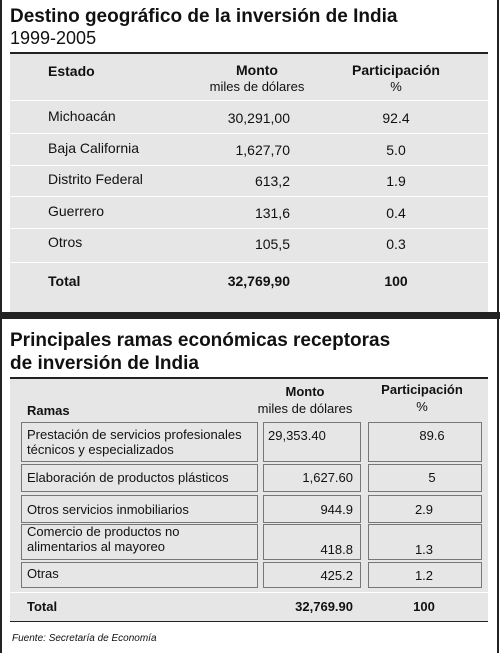 The image size is (500, 653). Describe the element at coordinates (100, 449) in the screenshot. I see `table2-row1-rama-line2: técnicos y especializados` at that location.